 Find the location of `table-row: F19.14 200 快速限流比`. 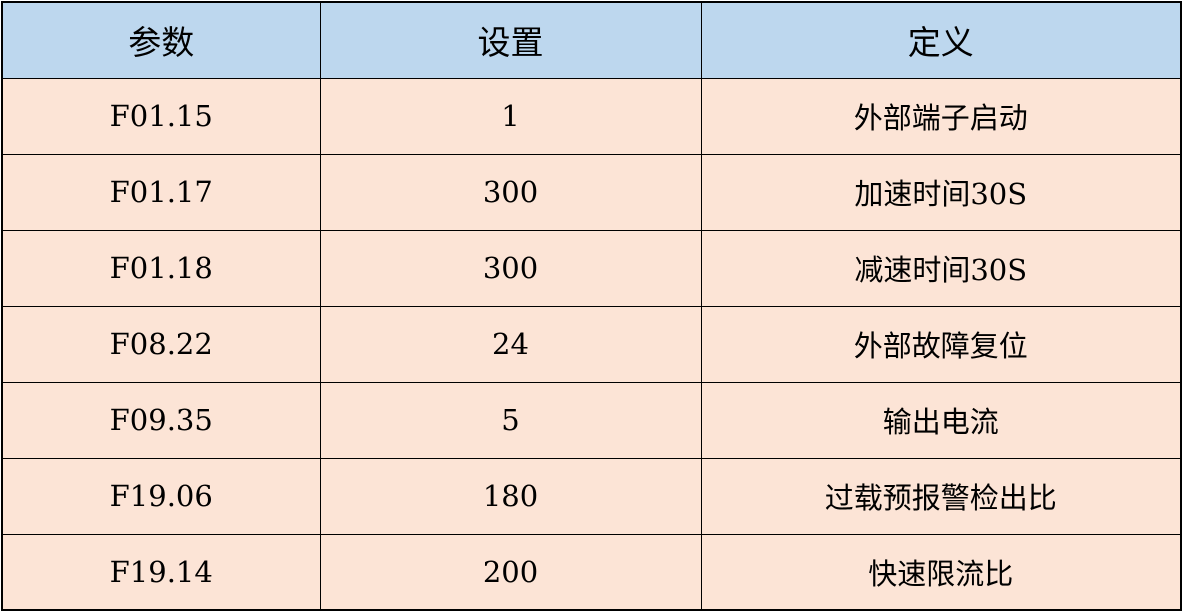

table-row: F19.14 200 快速限流比 is located at coordinates (591, 572).